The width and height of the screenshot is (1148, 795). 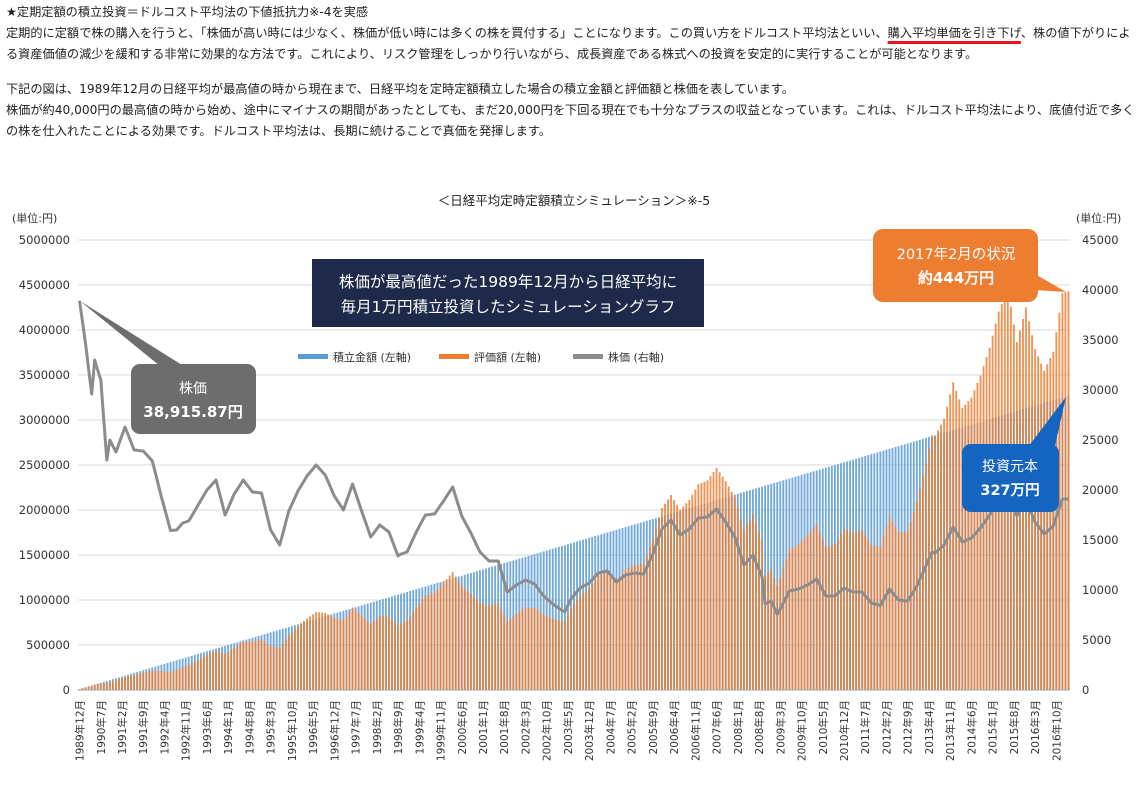 I want to click on legend-stock-label: 株価 (右軸), so click(x=636, y=357).